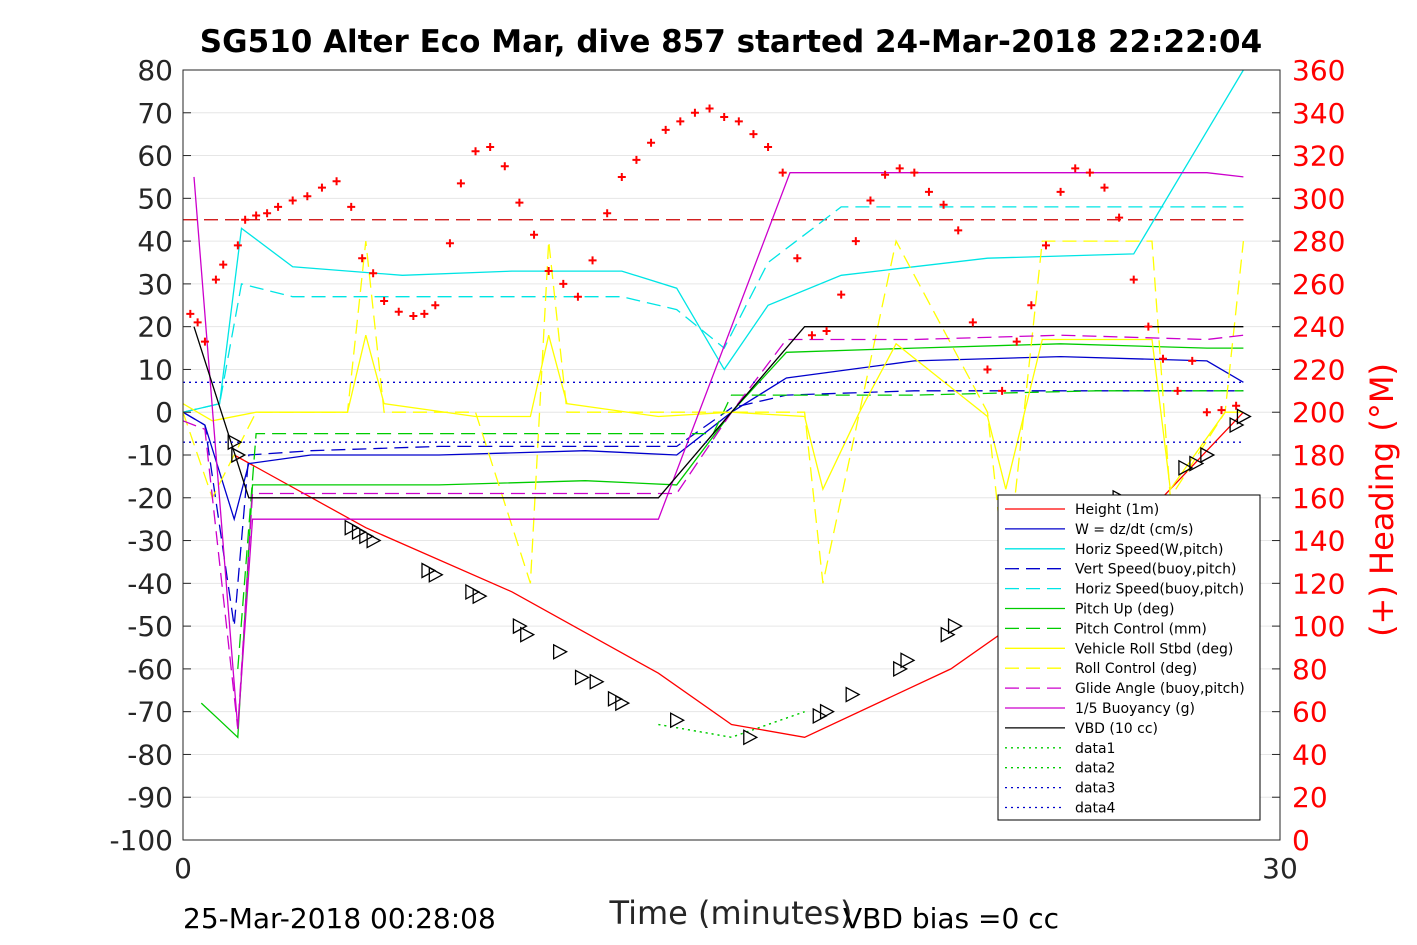  What do you see at coordinates (1318, 327) in the screenshot?
I see `right-tick-label: 240` at bounding box center [1318, 327].